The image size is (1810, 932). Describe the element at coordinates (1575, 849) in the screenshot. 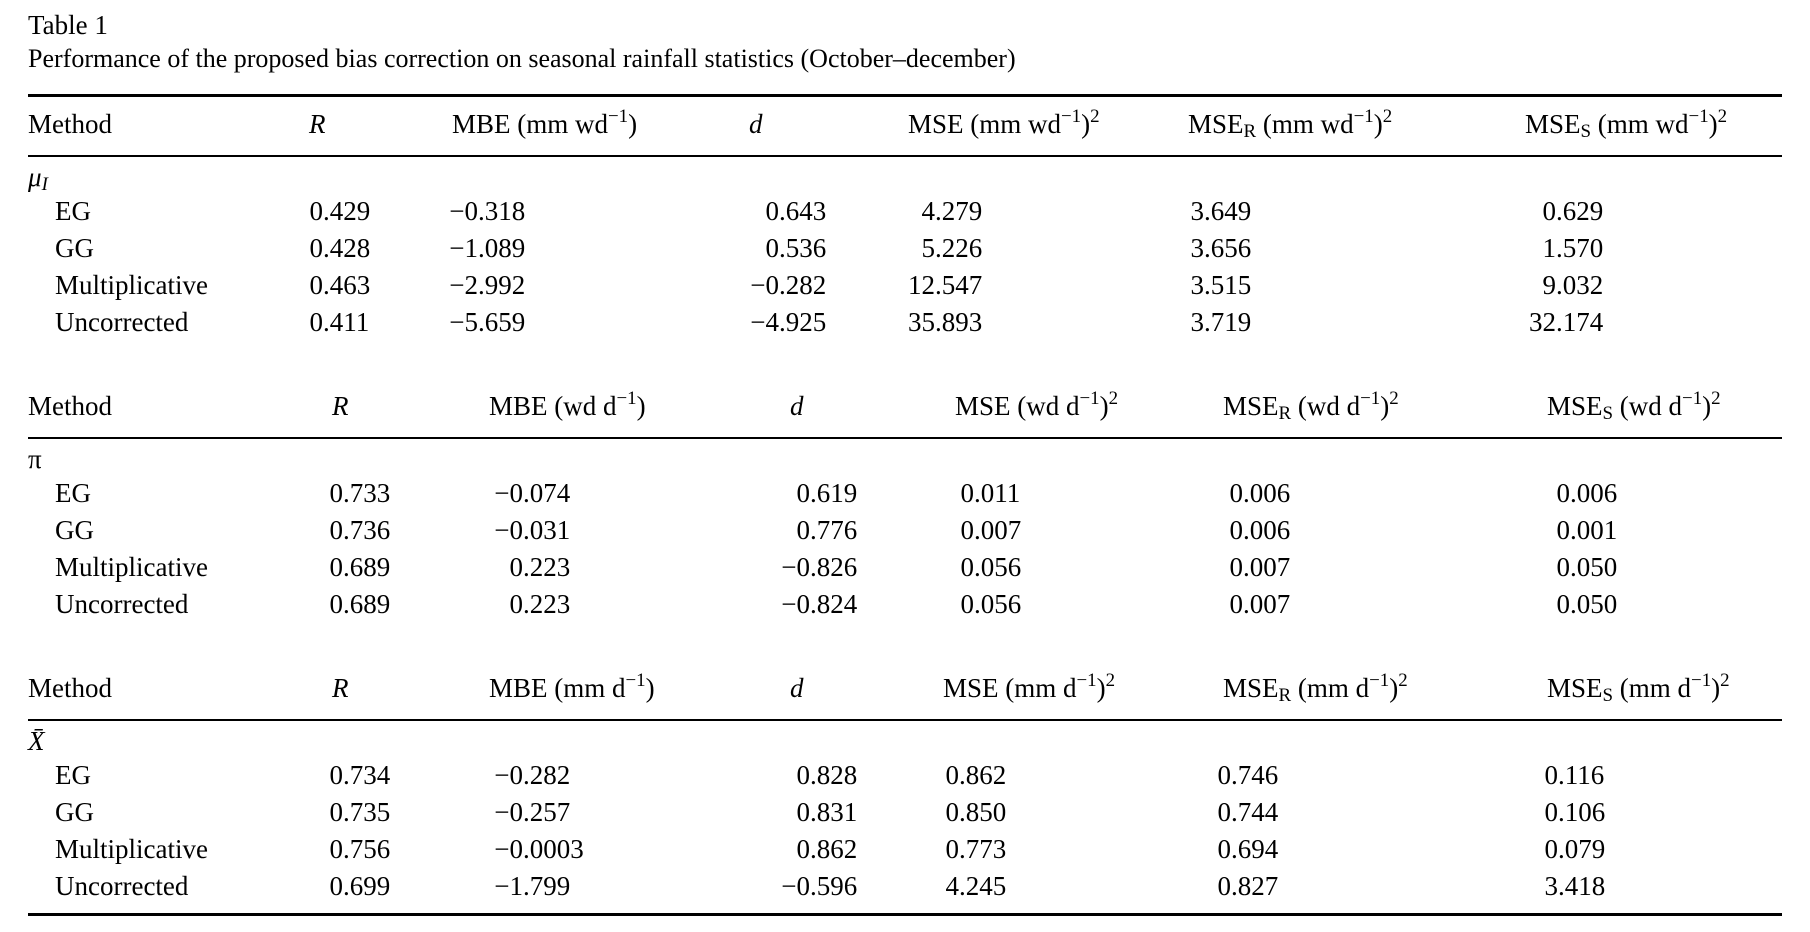

I see `value-cell: 0.079` at that location.